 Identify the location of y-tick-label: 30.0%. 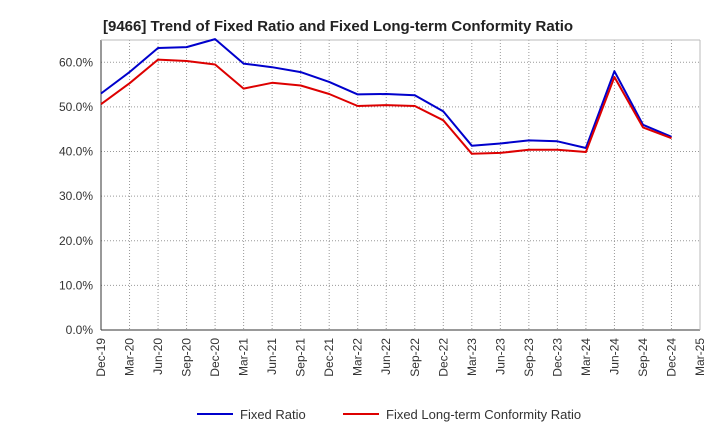
(76, 196).